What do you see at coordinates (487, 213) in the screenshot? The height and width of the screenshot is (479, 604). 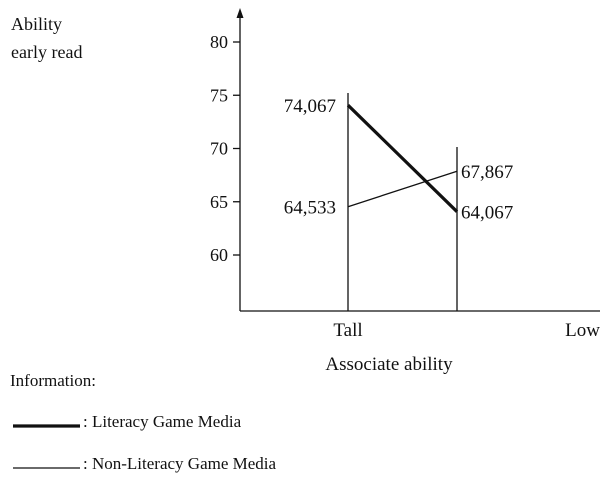 I see `data-label-s1-low: 64,067` at bounding box center [487, 213].